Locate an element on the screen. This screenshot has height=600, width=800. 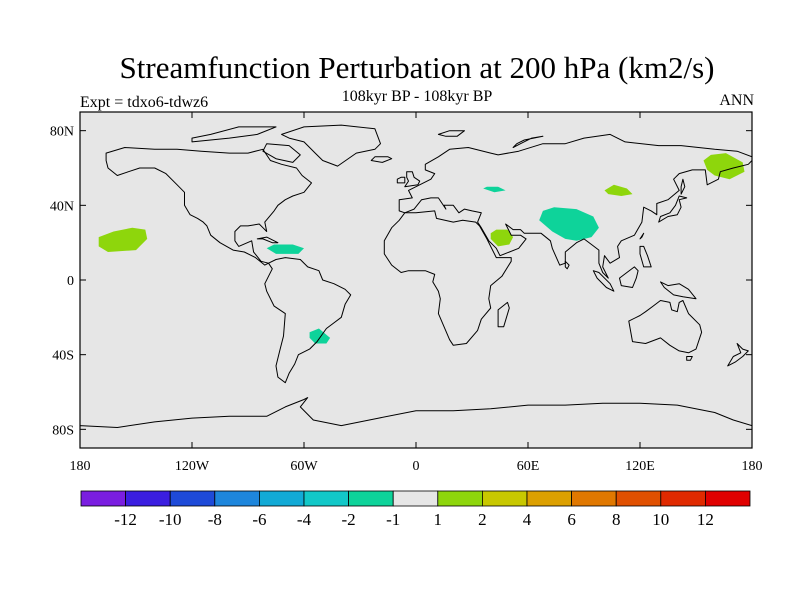
y-tick-label: 80S is located at coordinates (63, 430).